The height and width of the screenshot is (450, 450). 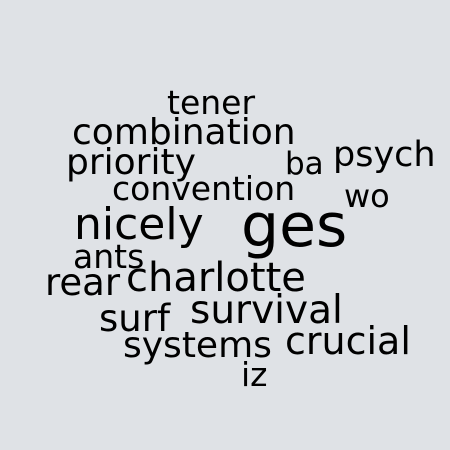 What do you see at coordinates (367, 196) in the screenshot?
I see `word-wo: wo` at bounding box center [367, 196].